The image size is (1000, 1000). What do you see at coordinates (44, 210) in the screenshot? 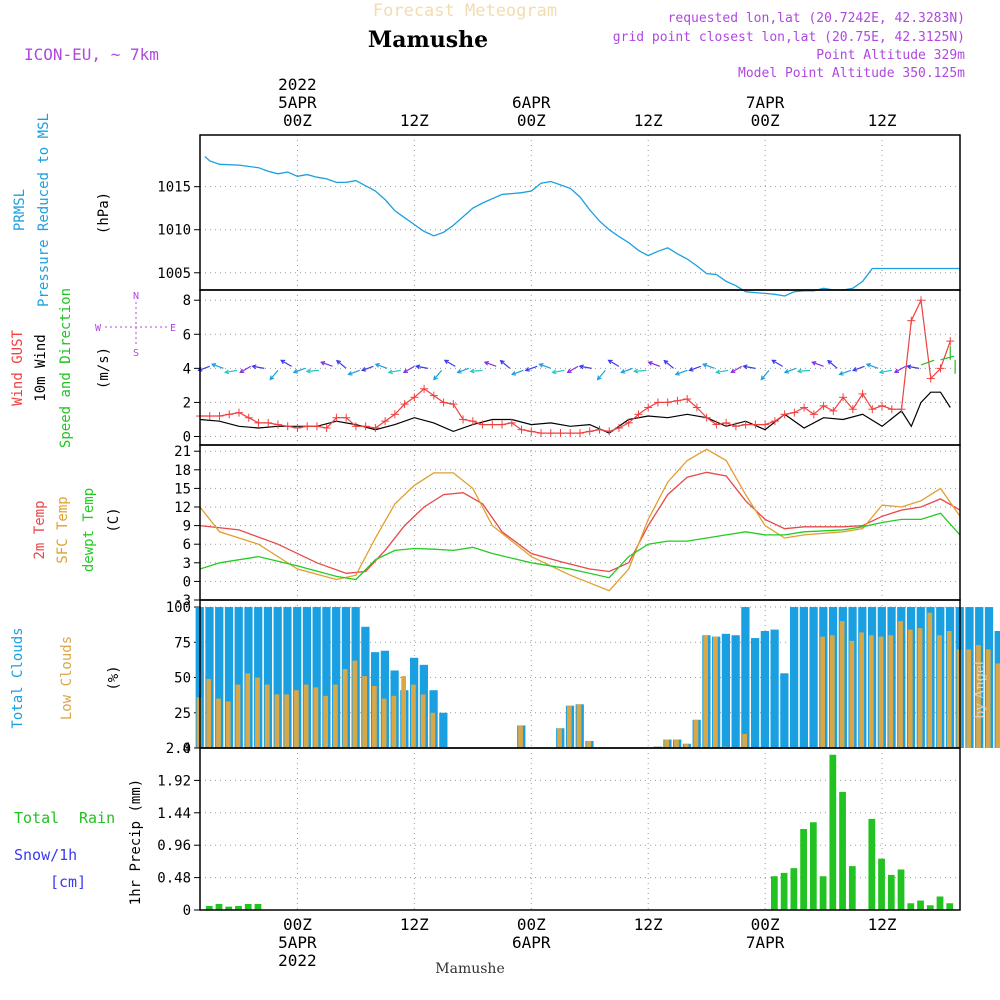
I see `prmsl-desc-label: Pressure Reduced to MSL` at bounding box center [44, 210].